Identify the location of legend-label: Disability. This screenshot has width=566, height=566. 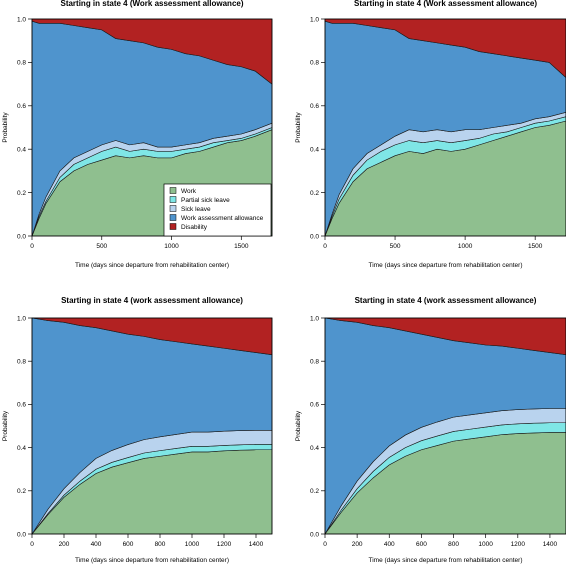
(194, 227).